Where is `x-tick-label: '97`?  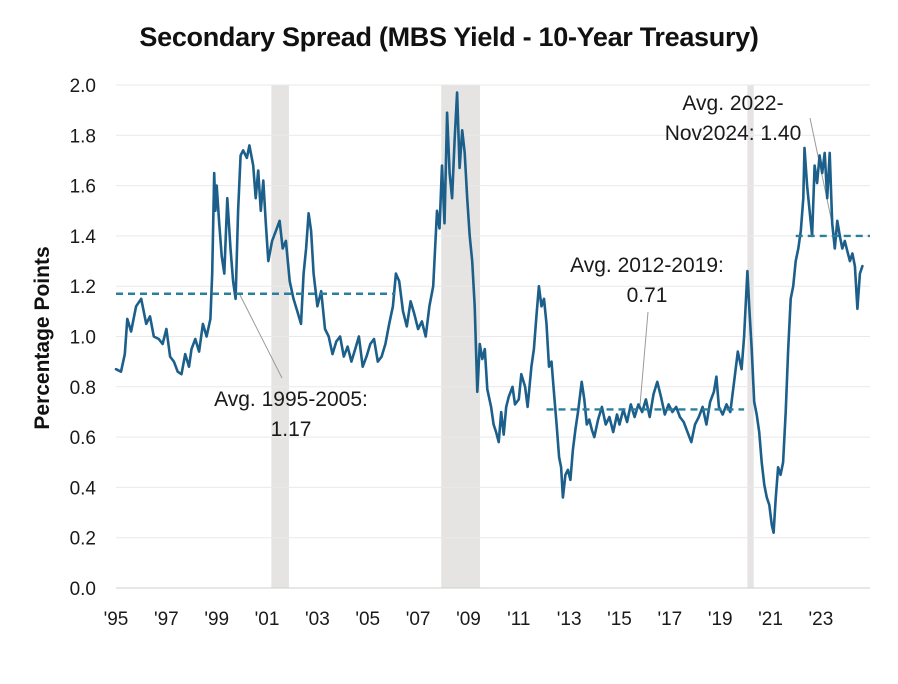
x-tick-label: '97 is located at coordinates (166, 619).